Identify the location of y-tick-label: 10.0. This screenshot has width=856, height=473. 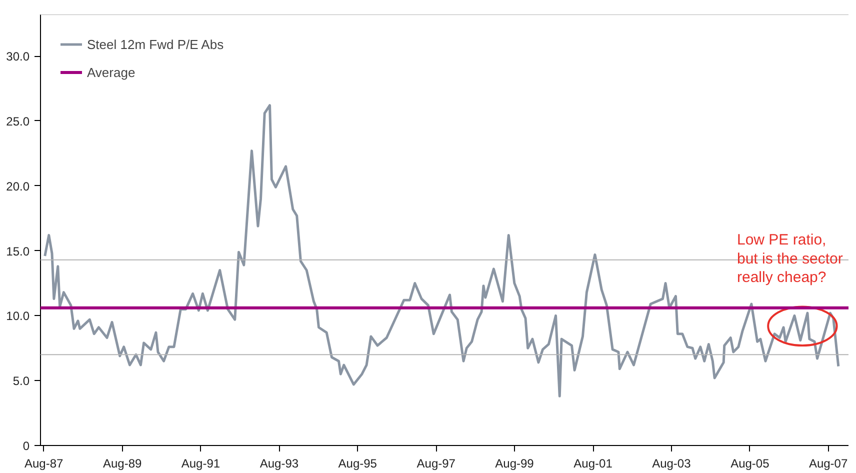
(18, 316).